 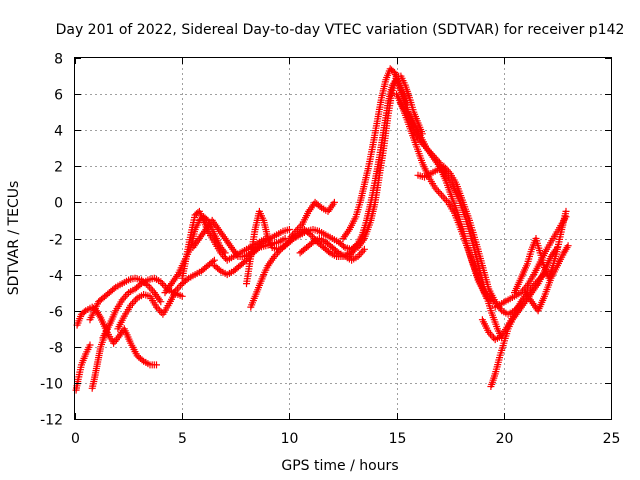 What do you see at coordinates (75, 439) in the screenshot?
I see `x-tick-label: 0` at bounding box center [75, 439].